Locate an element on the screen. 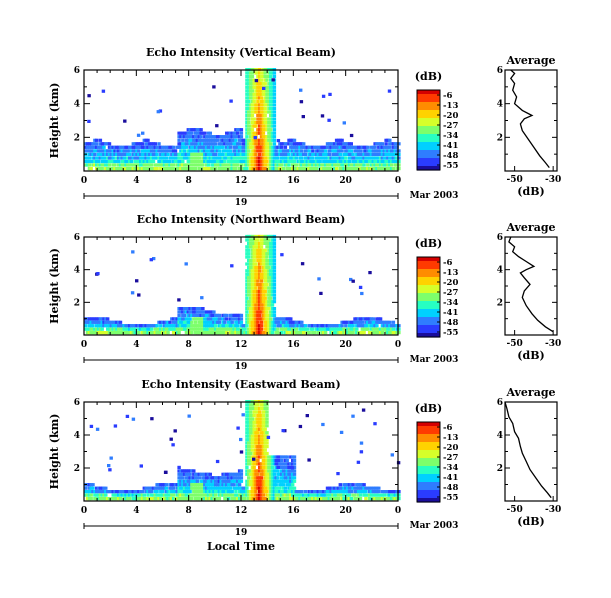 Image resolution: width=611 pixels, height=598 pixels. y-tick-label: 6 is located at coordinates (77, 238).